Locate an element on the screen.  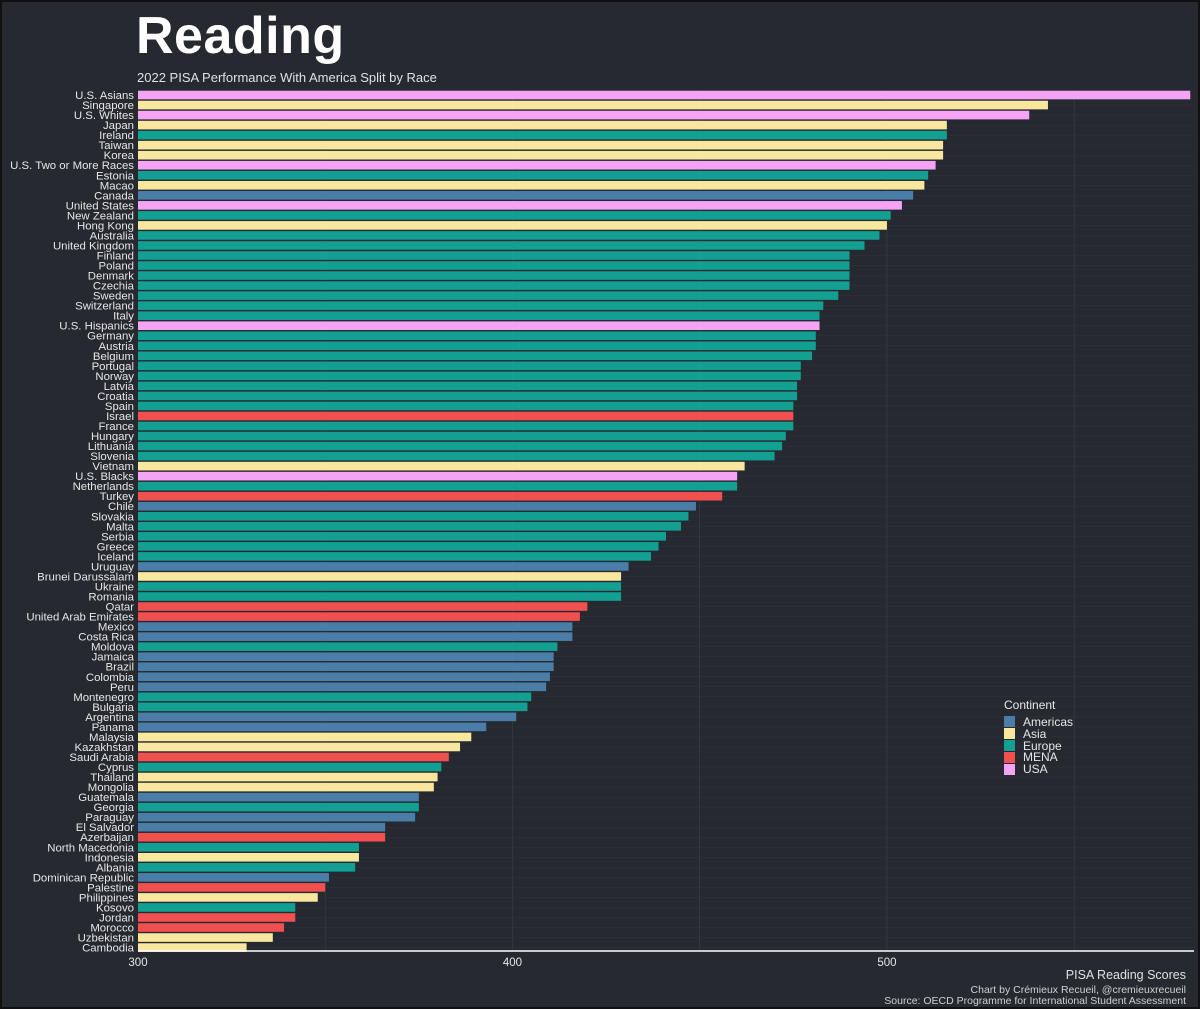
category-label: Austria is located at coordinates (117, 347).